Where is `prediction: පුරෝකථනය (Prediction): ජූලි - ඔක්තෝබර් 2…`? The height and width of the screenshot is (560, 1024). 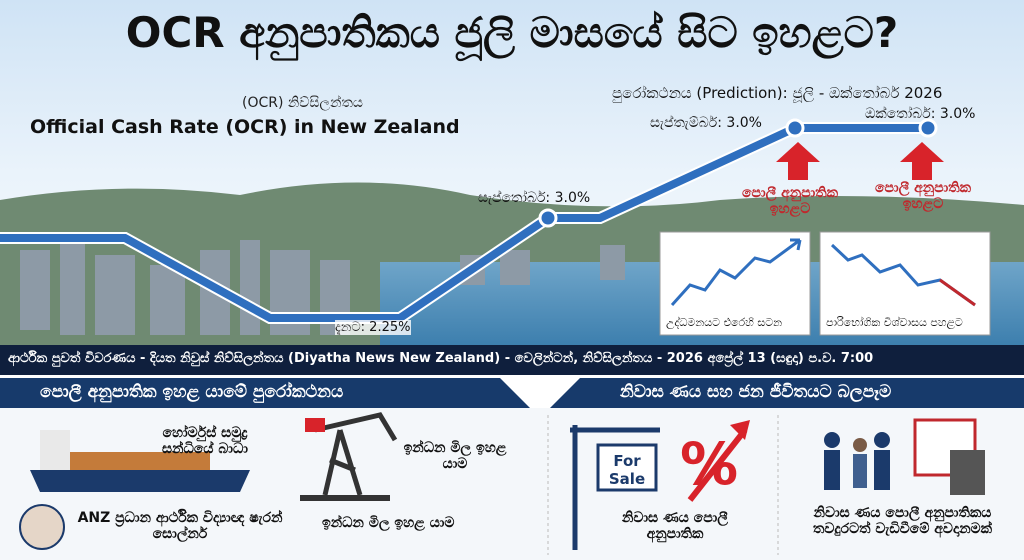
prediction: පුරෝකථනය (Prediction): ජූලි - ඔක්තෝබර් 2… is located at coordinates (777, 93).